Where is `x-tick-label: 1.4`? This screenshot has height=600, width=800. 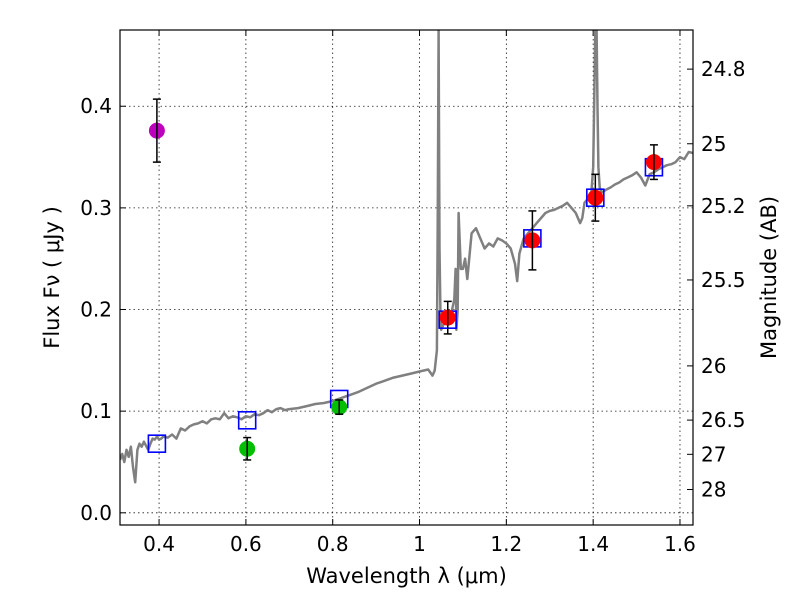
x-tick-label: 1.4 is located at coordinates (593, 544).